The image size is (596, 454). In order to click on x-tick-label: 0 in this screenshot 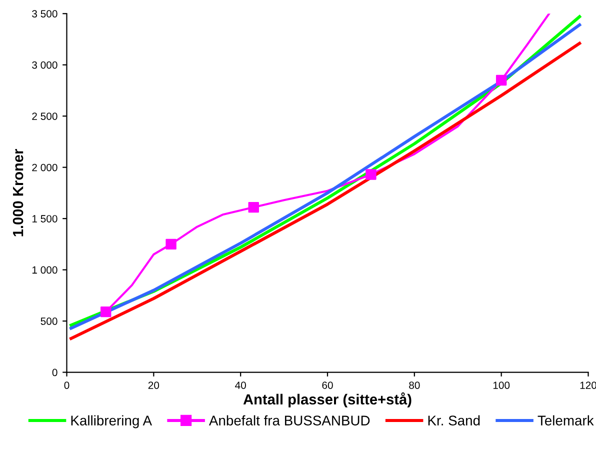, I will do `click(67, 385)`.